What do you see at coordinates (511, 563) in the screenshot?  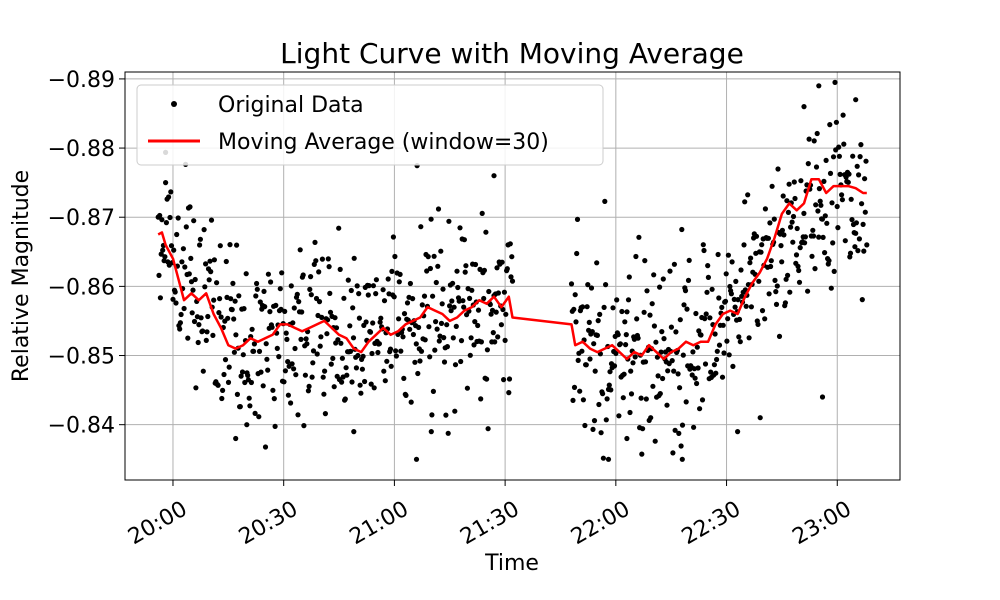 I see `x-axis-label: Time` at bounding box center [511, 563].